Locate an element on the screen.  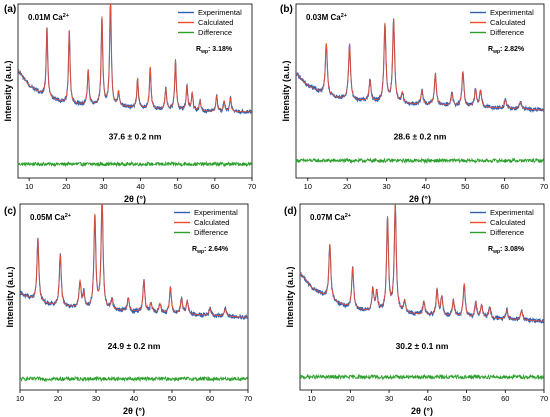
crystallite-size-label: 24.9 ± 0.2 nm is located at coordinates (134, 346).